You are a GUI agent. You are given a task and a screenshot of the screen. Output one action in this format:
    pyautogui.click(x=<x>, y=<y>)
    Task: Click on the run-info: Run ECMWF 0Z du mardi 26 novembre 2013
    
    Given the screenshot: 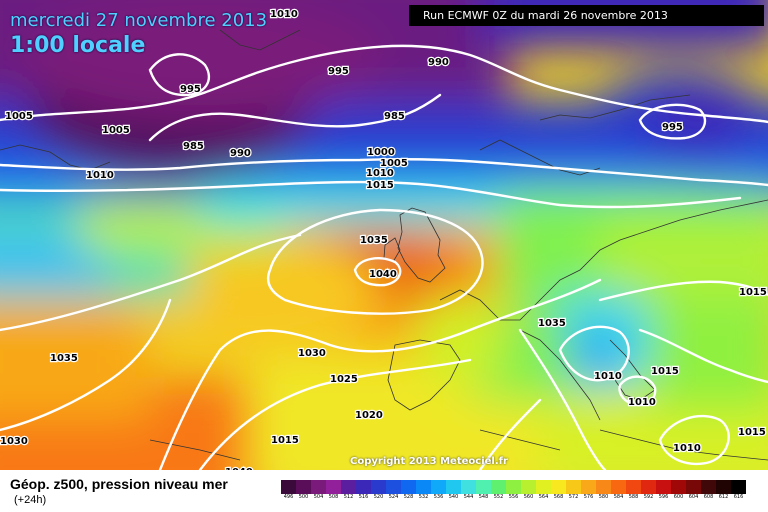 What is the action you would take?
    pyautogui.click(x=586, y=15)
    